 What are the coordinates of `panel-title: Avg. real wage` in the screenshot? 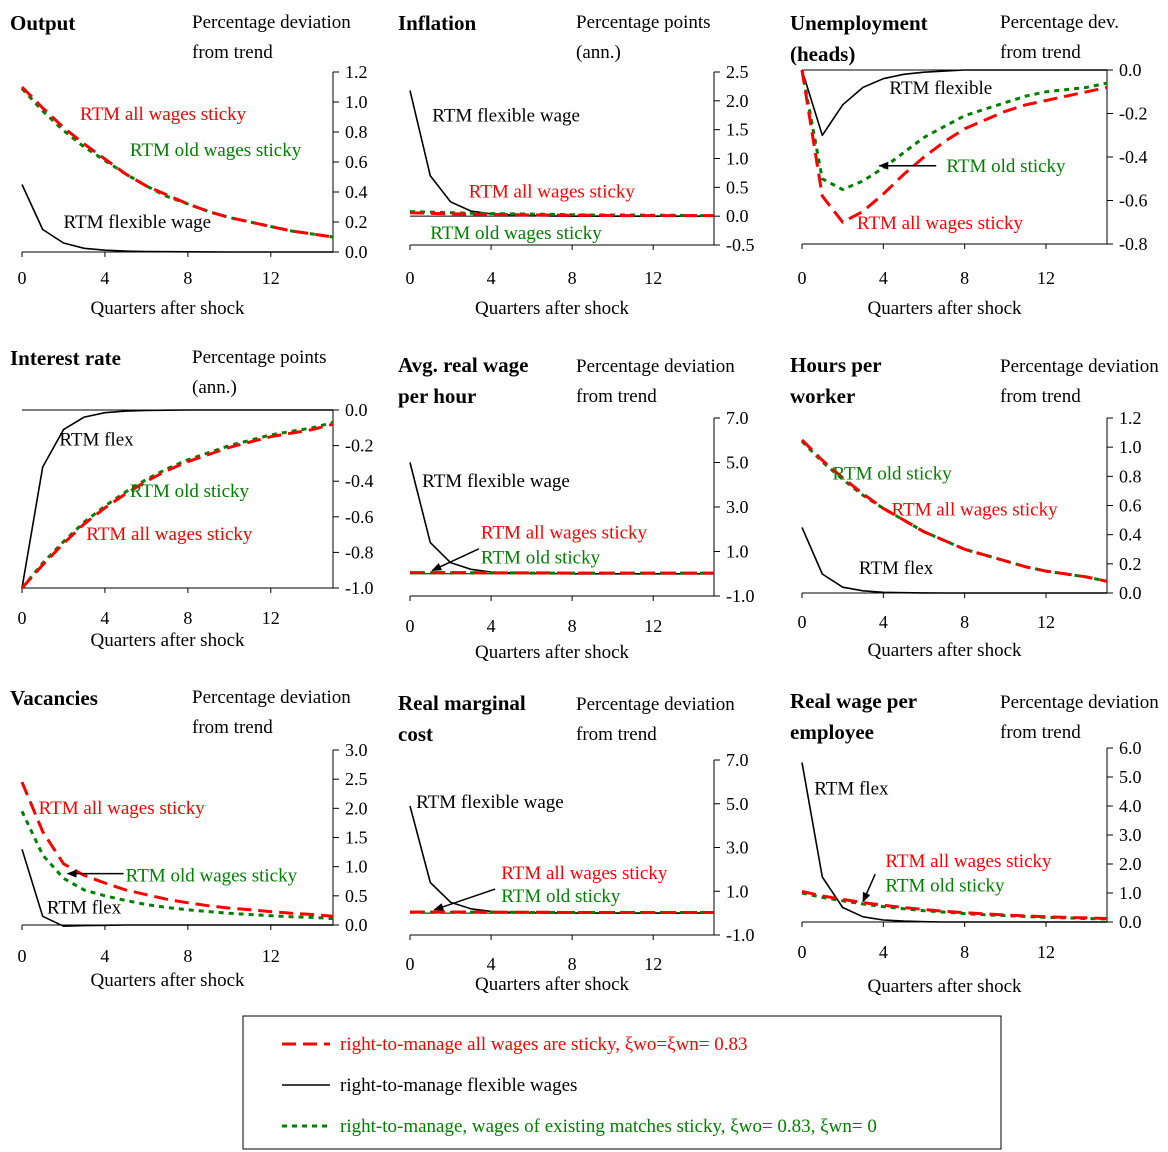 It's located at (463, 365).